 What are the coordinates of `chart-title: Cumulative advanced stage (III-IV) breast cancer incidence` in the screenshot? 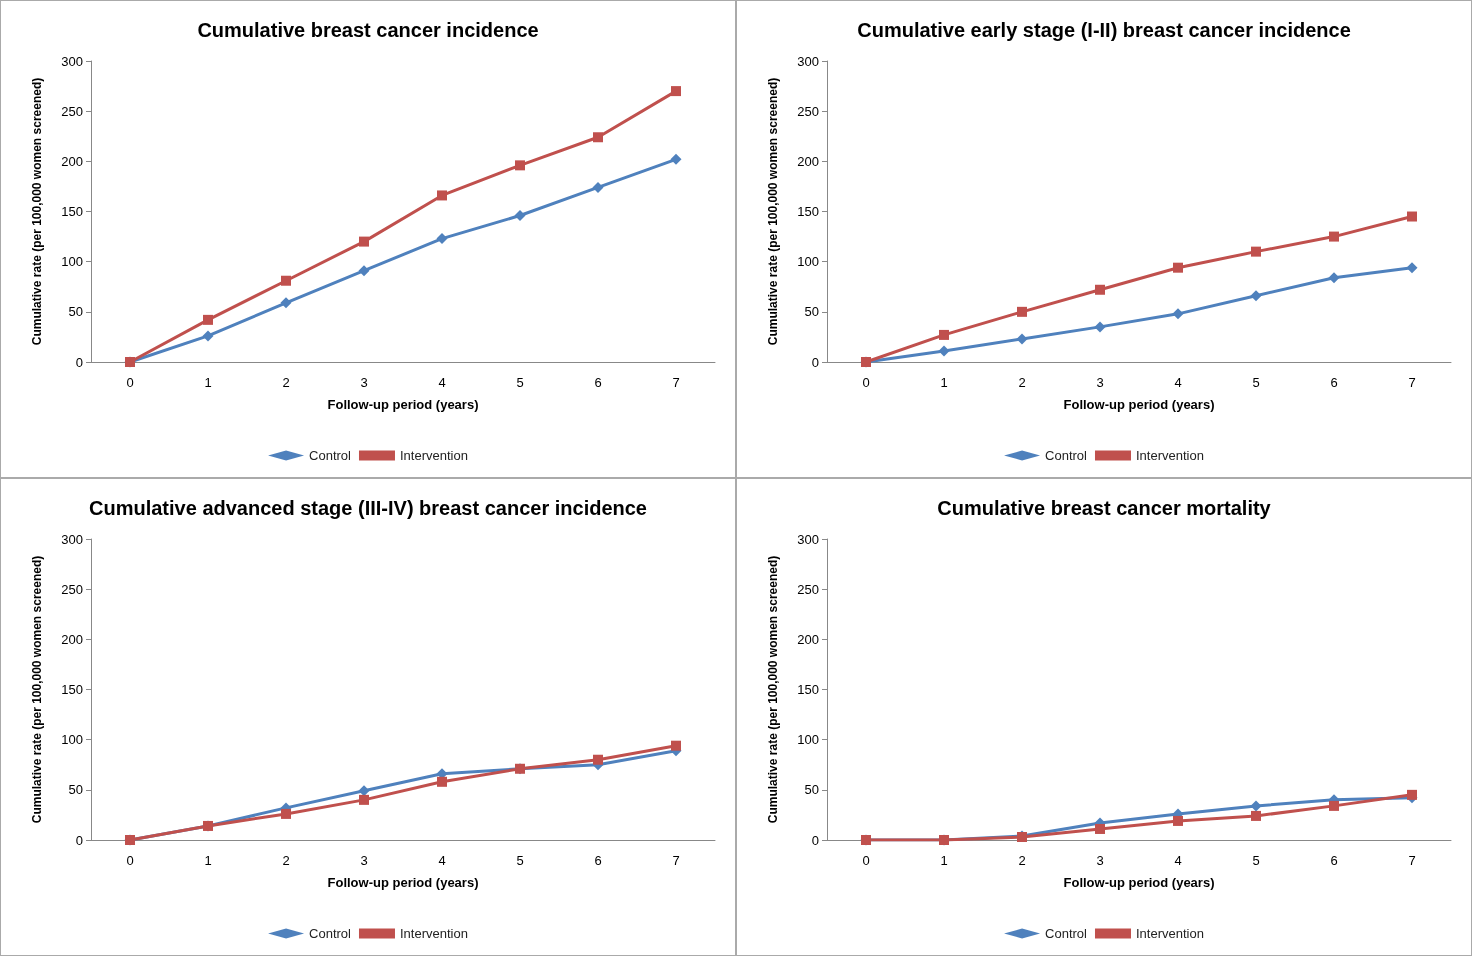 It's located at (368, 508).